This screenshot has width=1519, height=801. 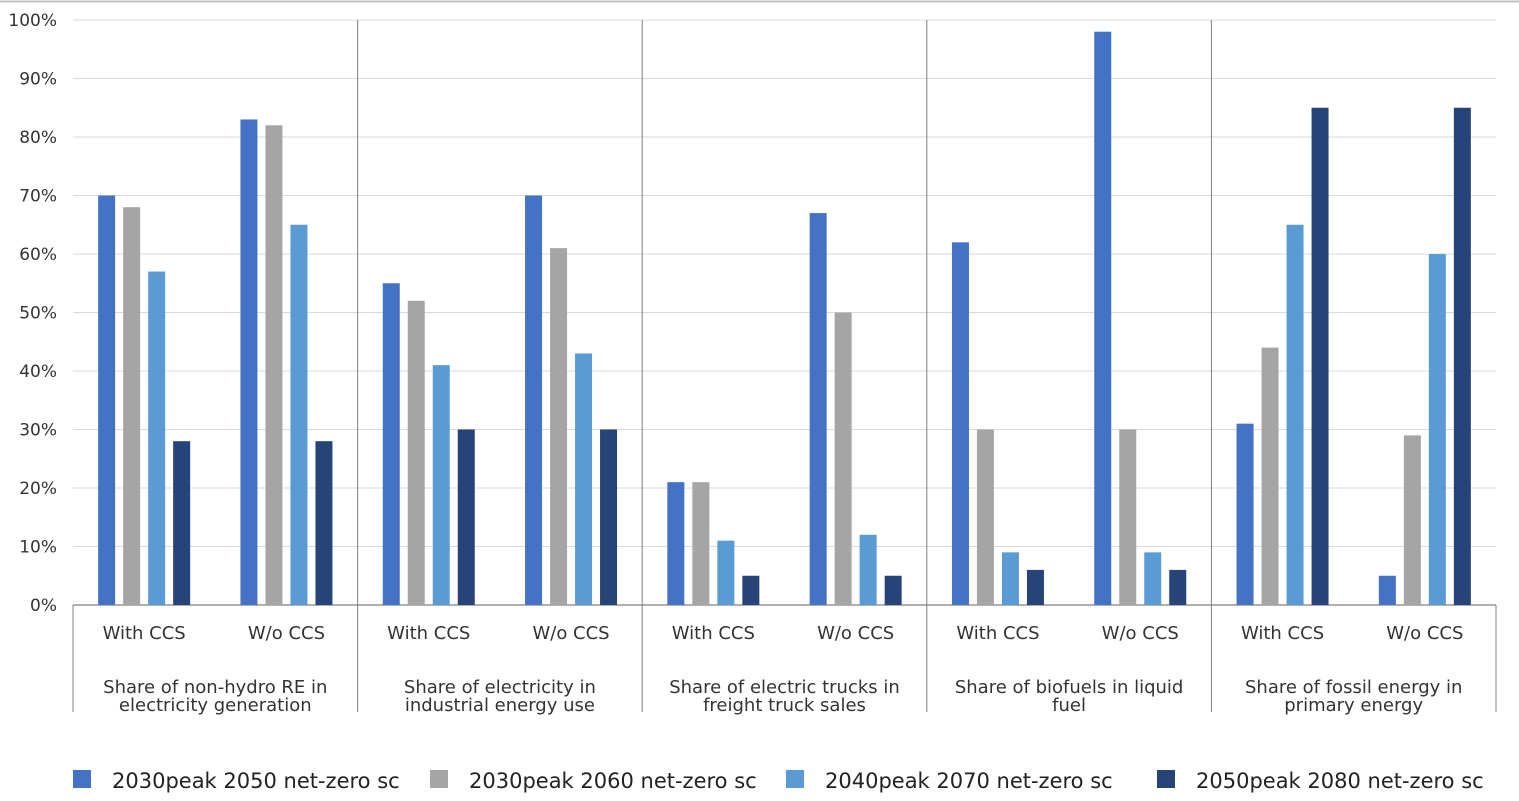 What do you see at coordinates (500, 705) in the screenshot?
I see `group-label: industrial energy use` at bounding box center [500, 705].